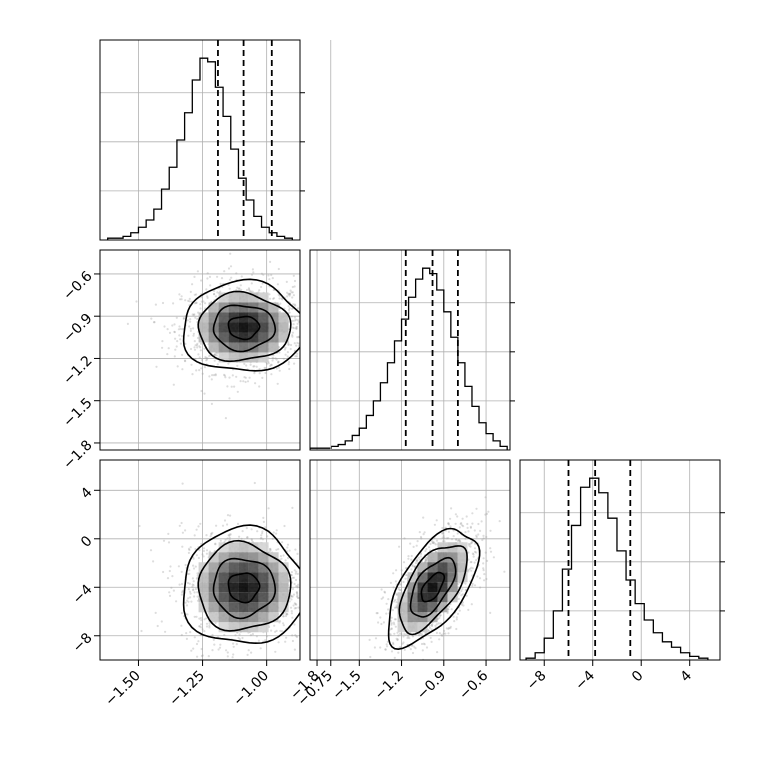  What do you see at coordinates (389, 685) in the screenshot?
I see `x-tick-label-1-2: −1.2` at bounding box center [389, 685].